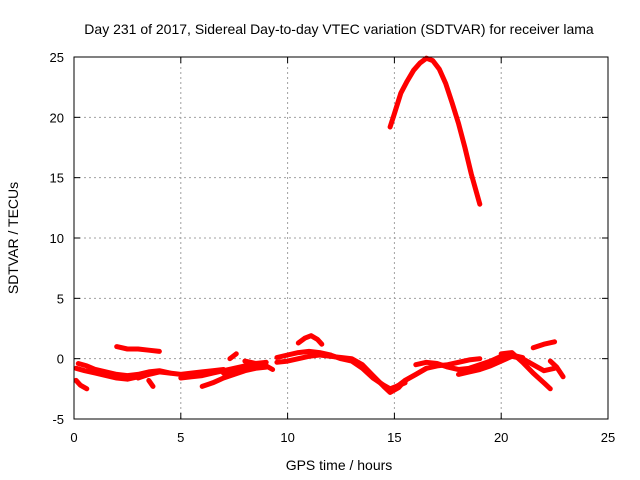  I want to click on y-tick-label: 5, so click(60, 298).